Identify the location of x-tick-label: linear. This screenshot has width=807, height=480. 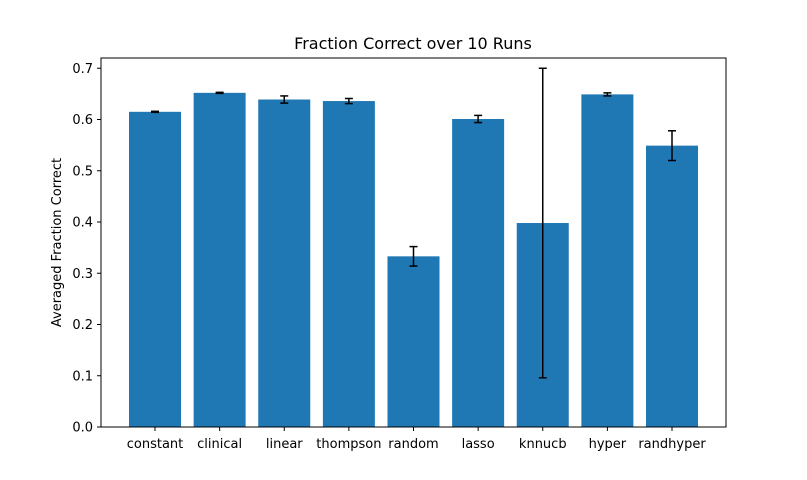
(284, 444).